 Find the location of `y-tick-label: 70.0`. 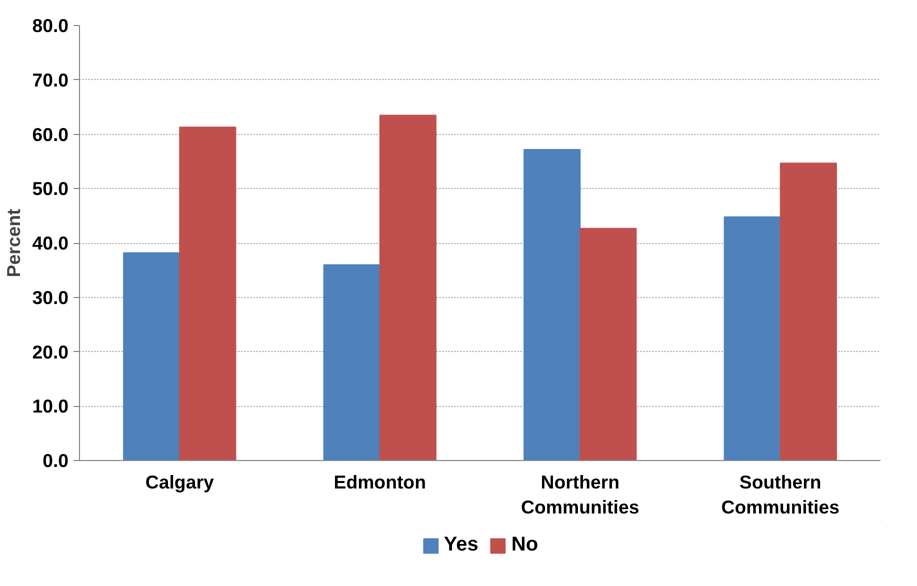

y-tick-label: 70.0 is located at coordinates (50, 79).